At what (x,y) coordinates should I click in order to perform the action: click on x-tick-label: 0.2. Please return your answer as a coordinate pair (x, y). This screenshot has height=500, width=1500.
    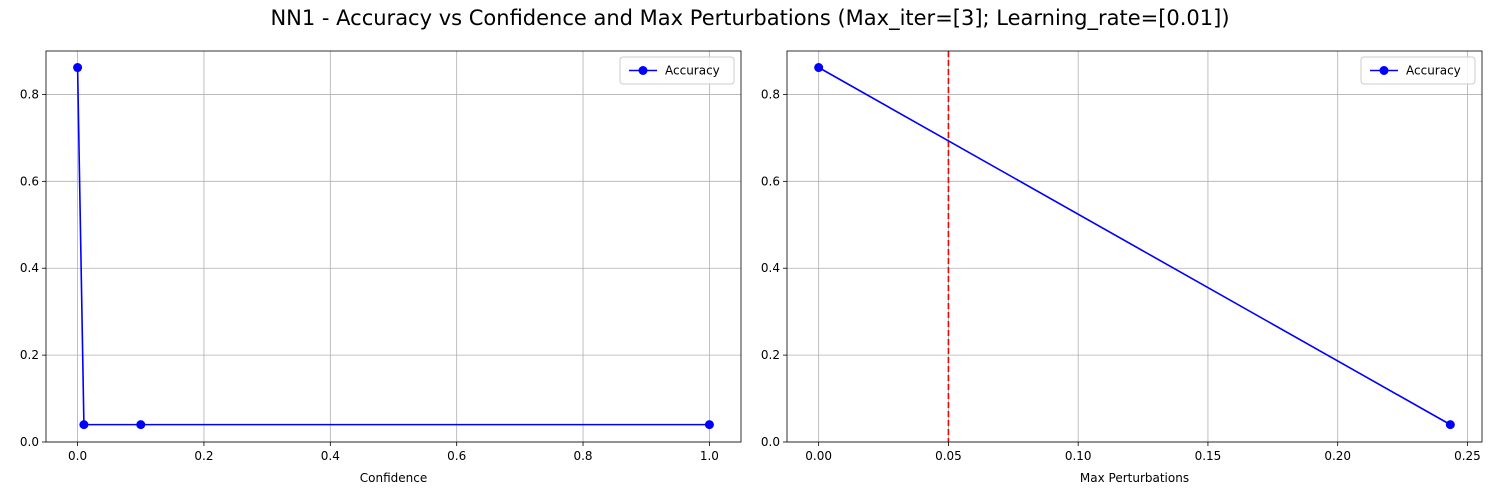
    Looking at the image, I should click on (203, 456).